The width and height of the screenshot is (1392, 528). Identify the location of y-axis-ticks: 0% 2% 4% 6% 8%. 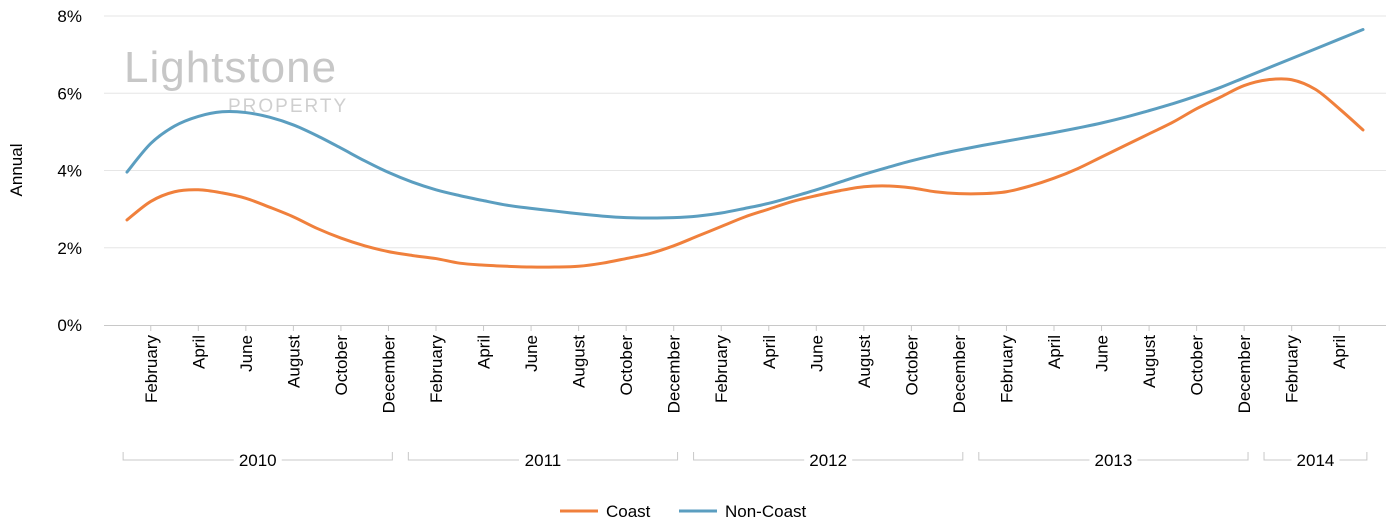
(69, 171).